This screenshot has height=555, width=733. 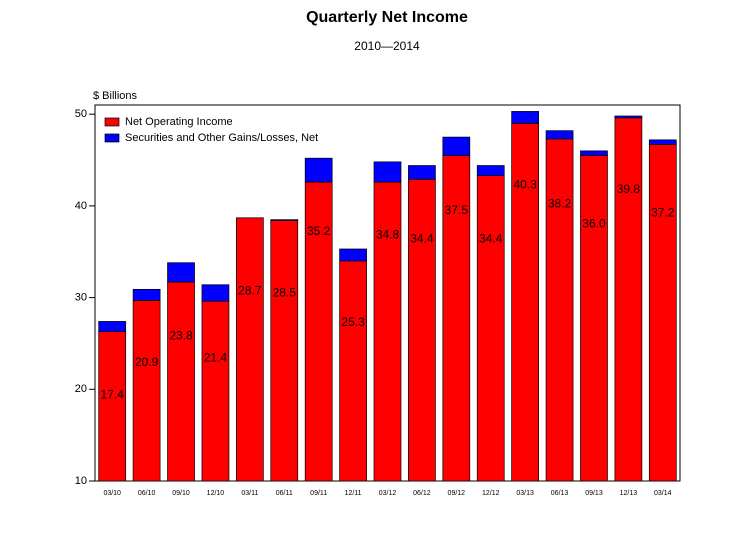 I want to click on x-tick-label: 03/10, so click(x=112, y=493).